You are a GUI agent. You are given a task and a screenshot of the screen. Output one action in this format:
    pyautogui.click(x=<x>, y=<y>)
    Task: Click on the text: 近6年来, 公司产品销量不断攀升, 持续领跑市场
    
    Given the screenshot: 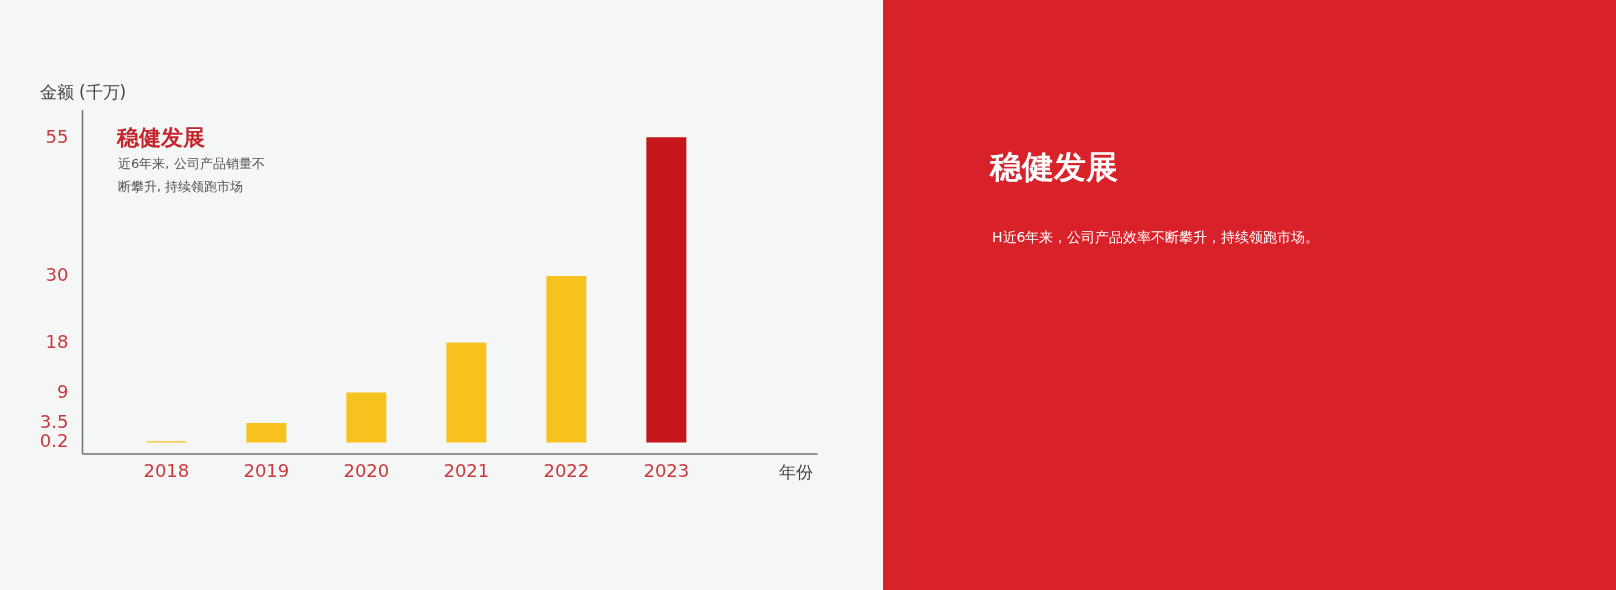 What is the action you would take?
    pyautogui.click(x=191, y=174)
    